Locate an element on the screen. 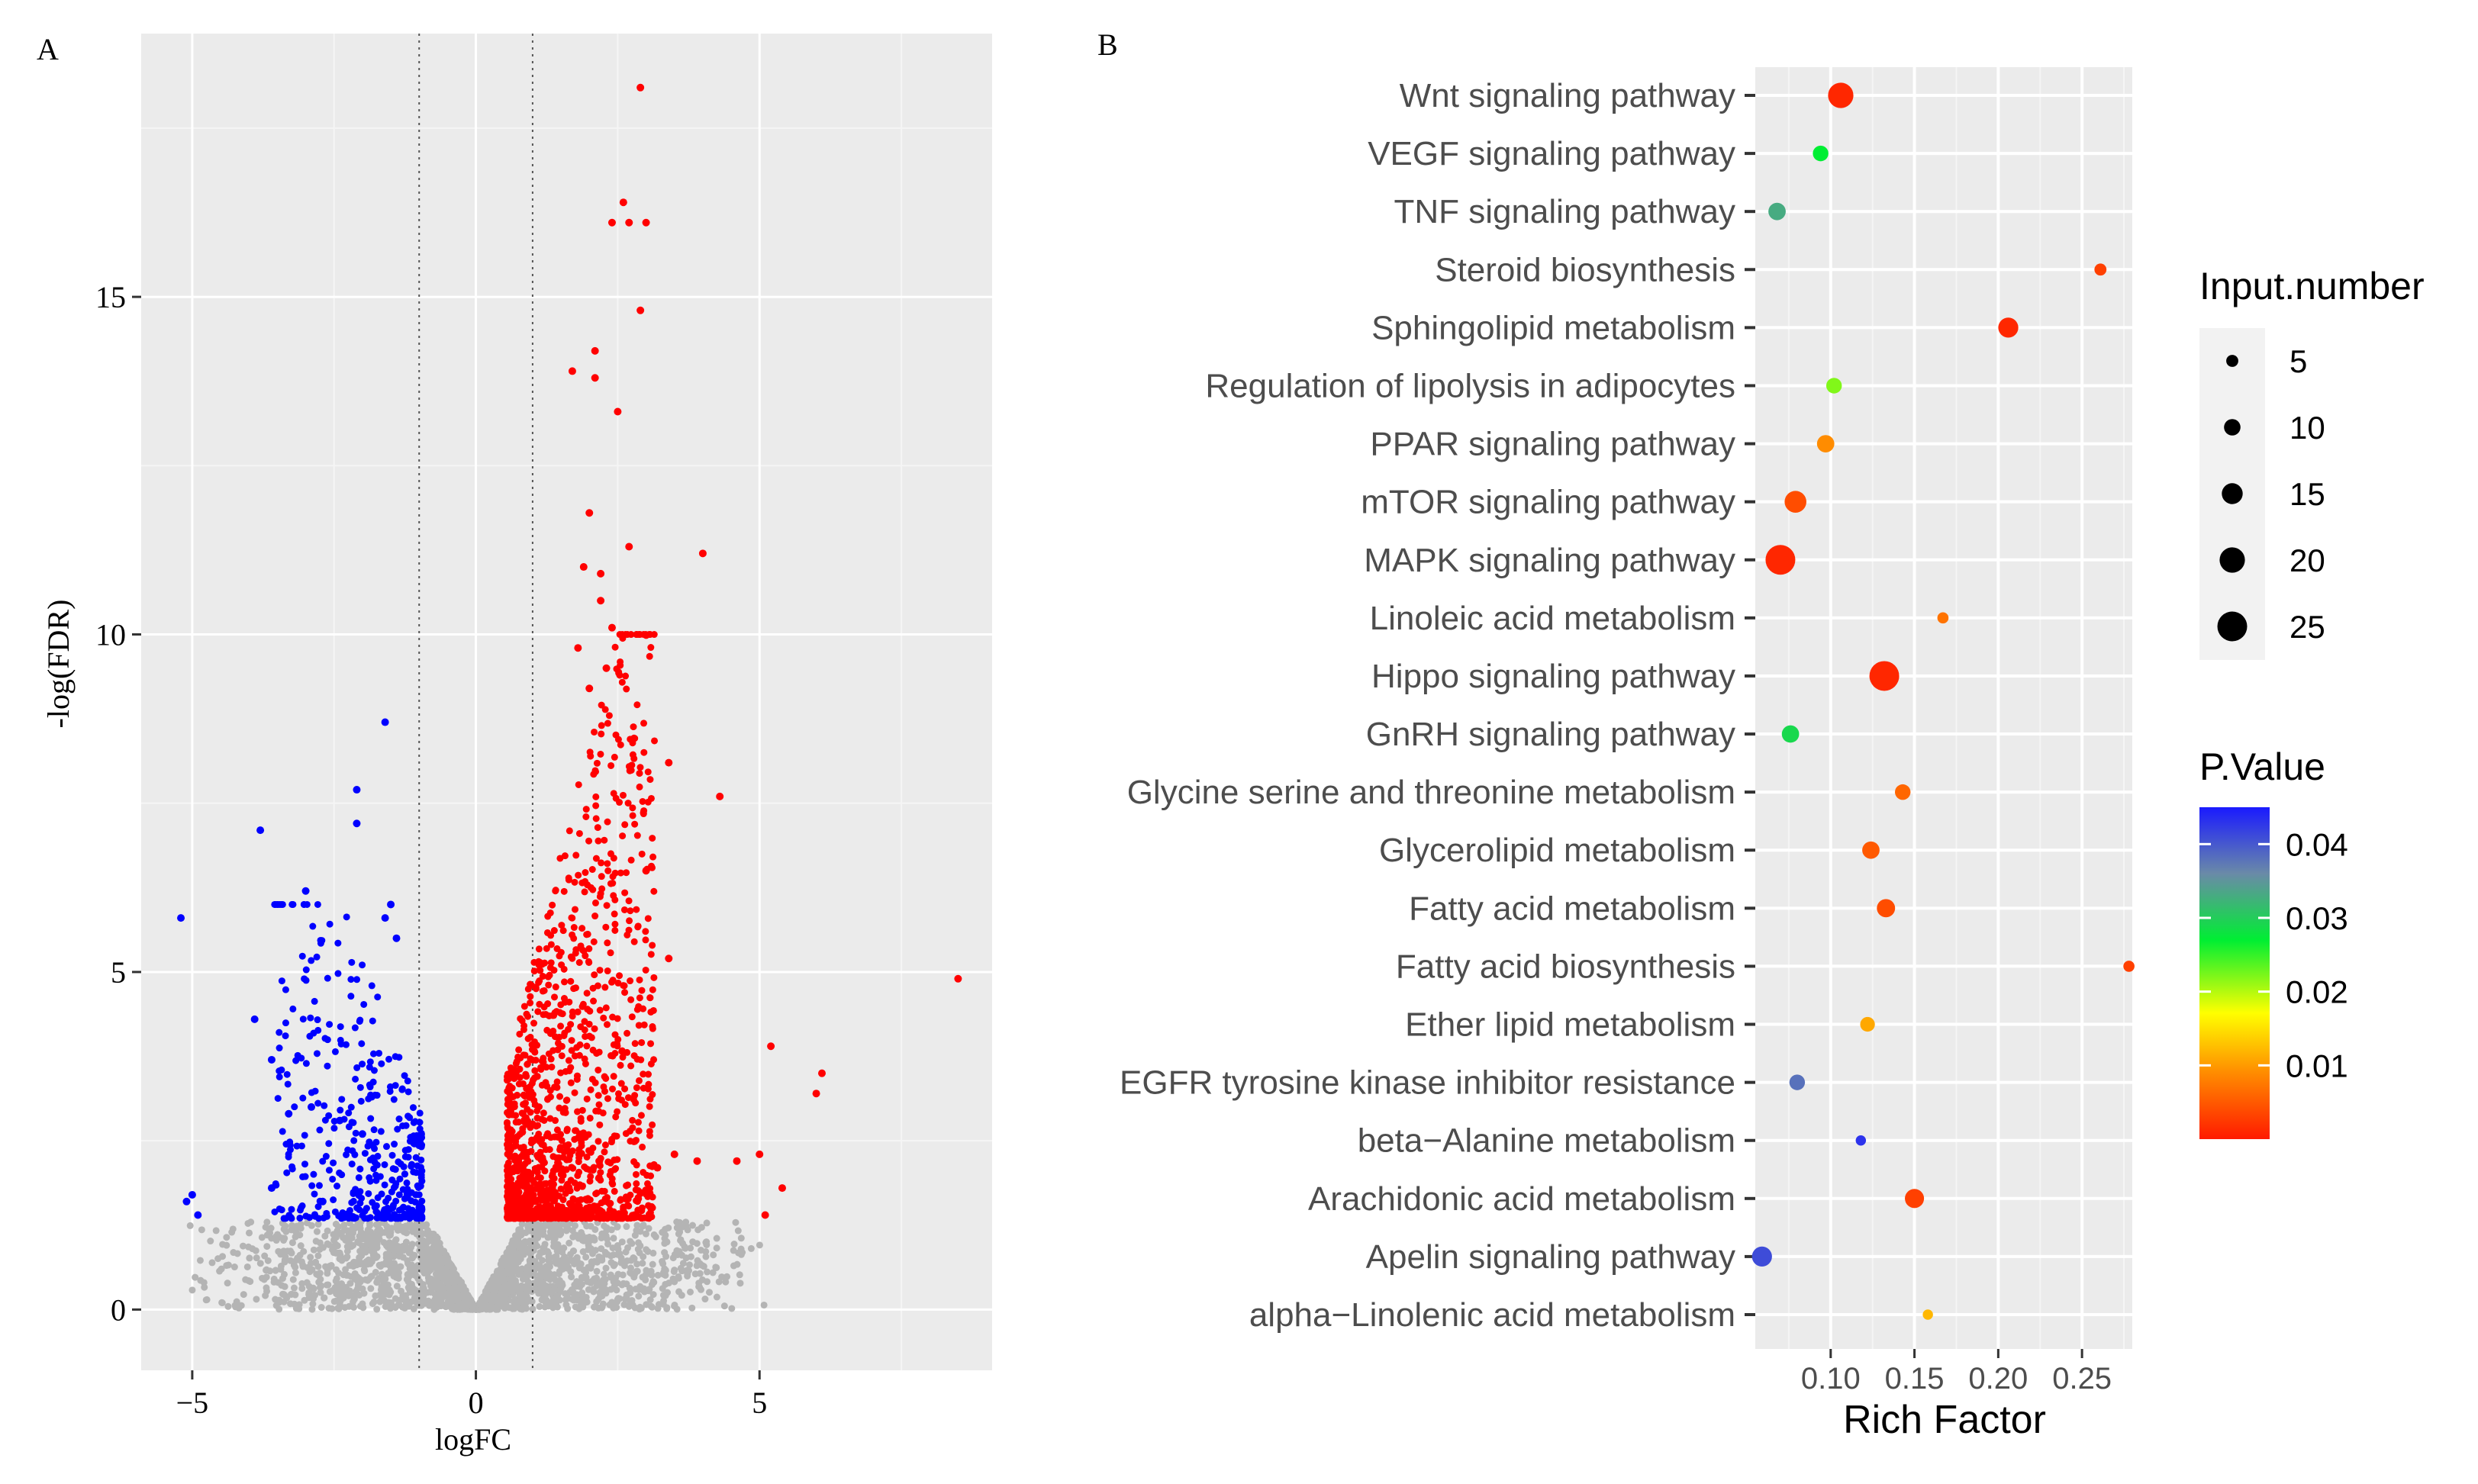 The image size is (2478, 1484). size-legend-label: 15 is located at coordinates (2307, 494).